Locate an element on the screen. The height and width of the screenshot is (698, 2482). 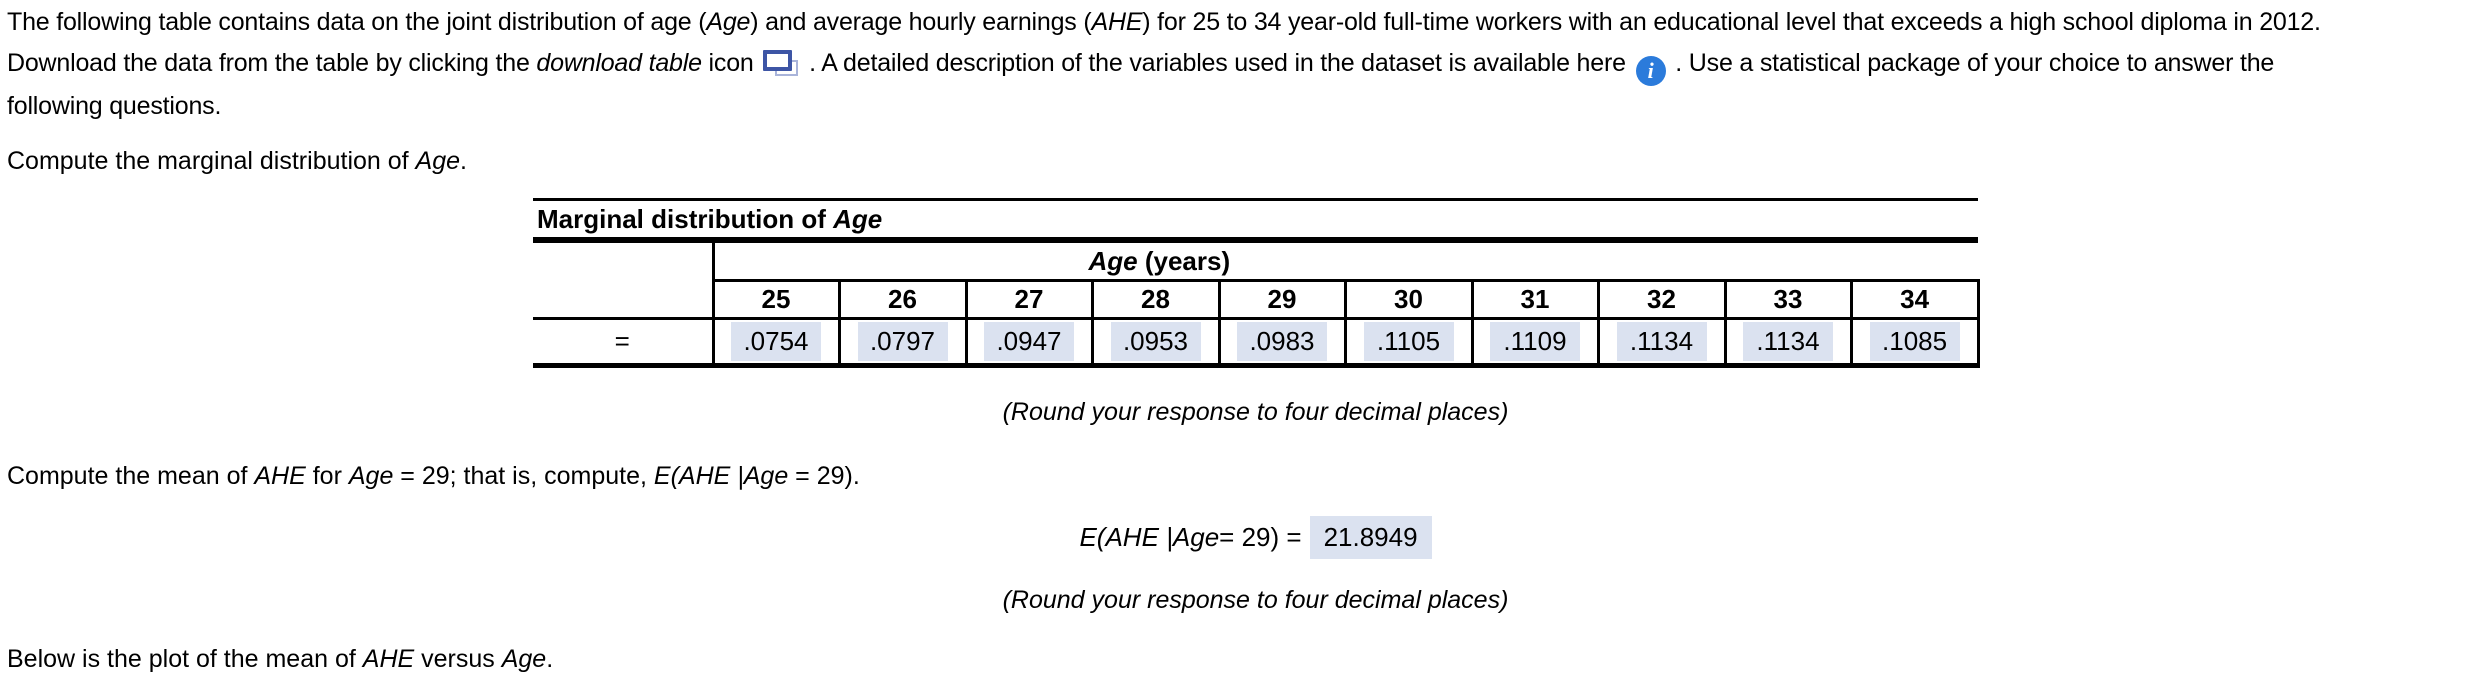
question-text: . is located at coordinates (463, 161).